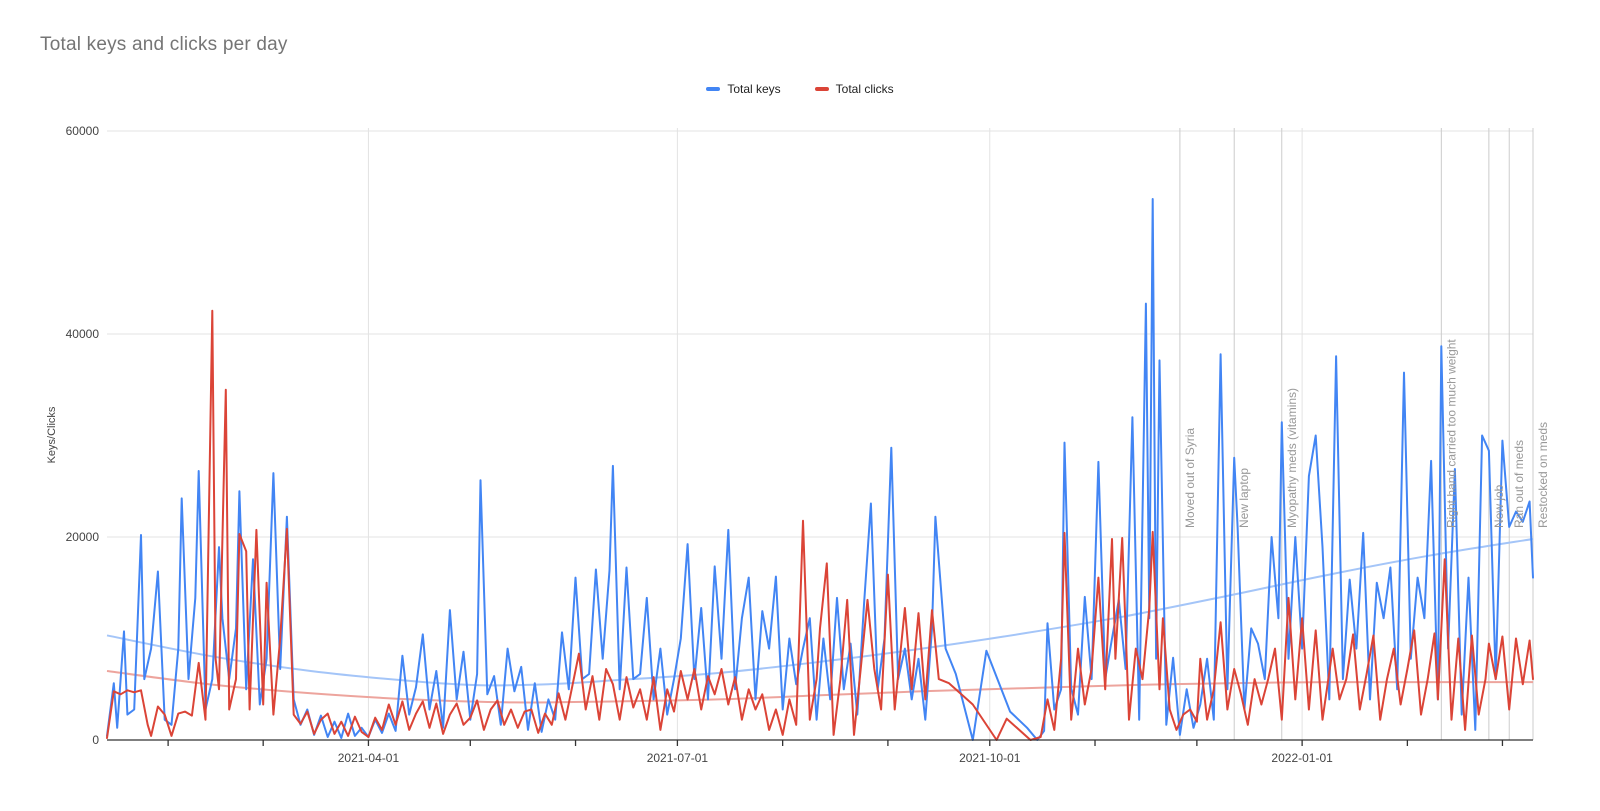 This screenshot has height=811, width=1600. Describe the element at coordinates (164, 44) in the screenshot. I see `chart-title: Total keys and clicks per day` at that location.